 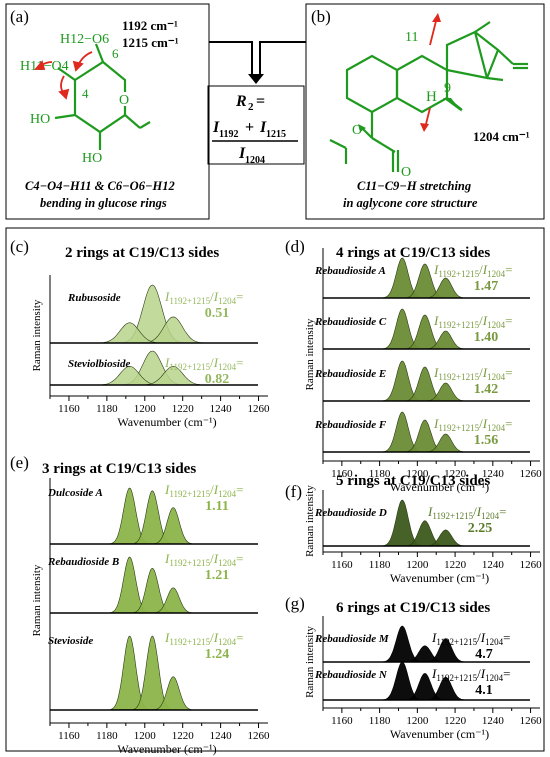 I want to click on panel-a-box, so click(x=107, y=111).